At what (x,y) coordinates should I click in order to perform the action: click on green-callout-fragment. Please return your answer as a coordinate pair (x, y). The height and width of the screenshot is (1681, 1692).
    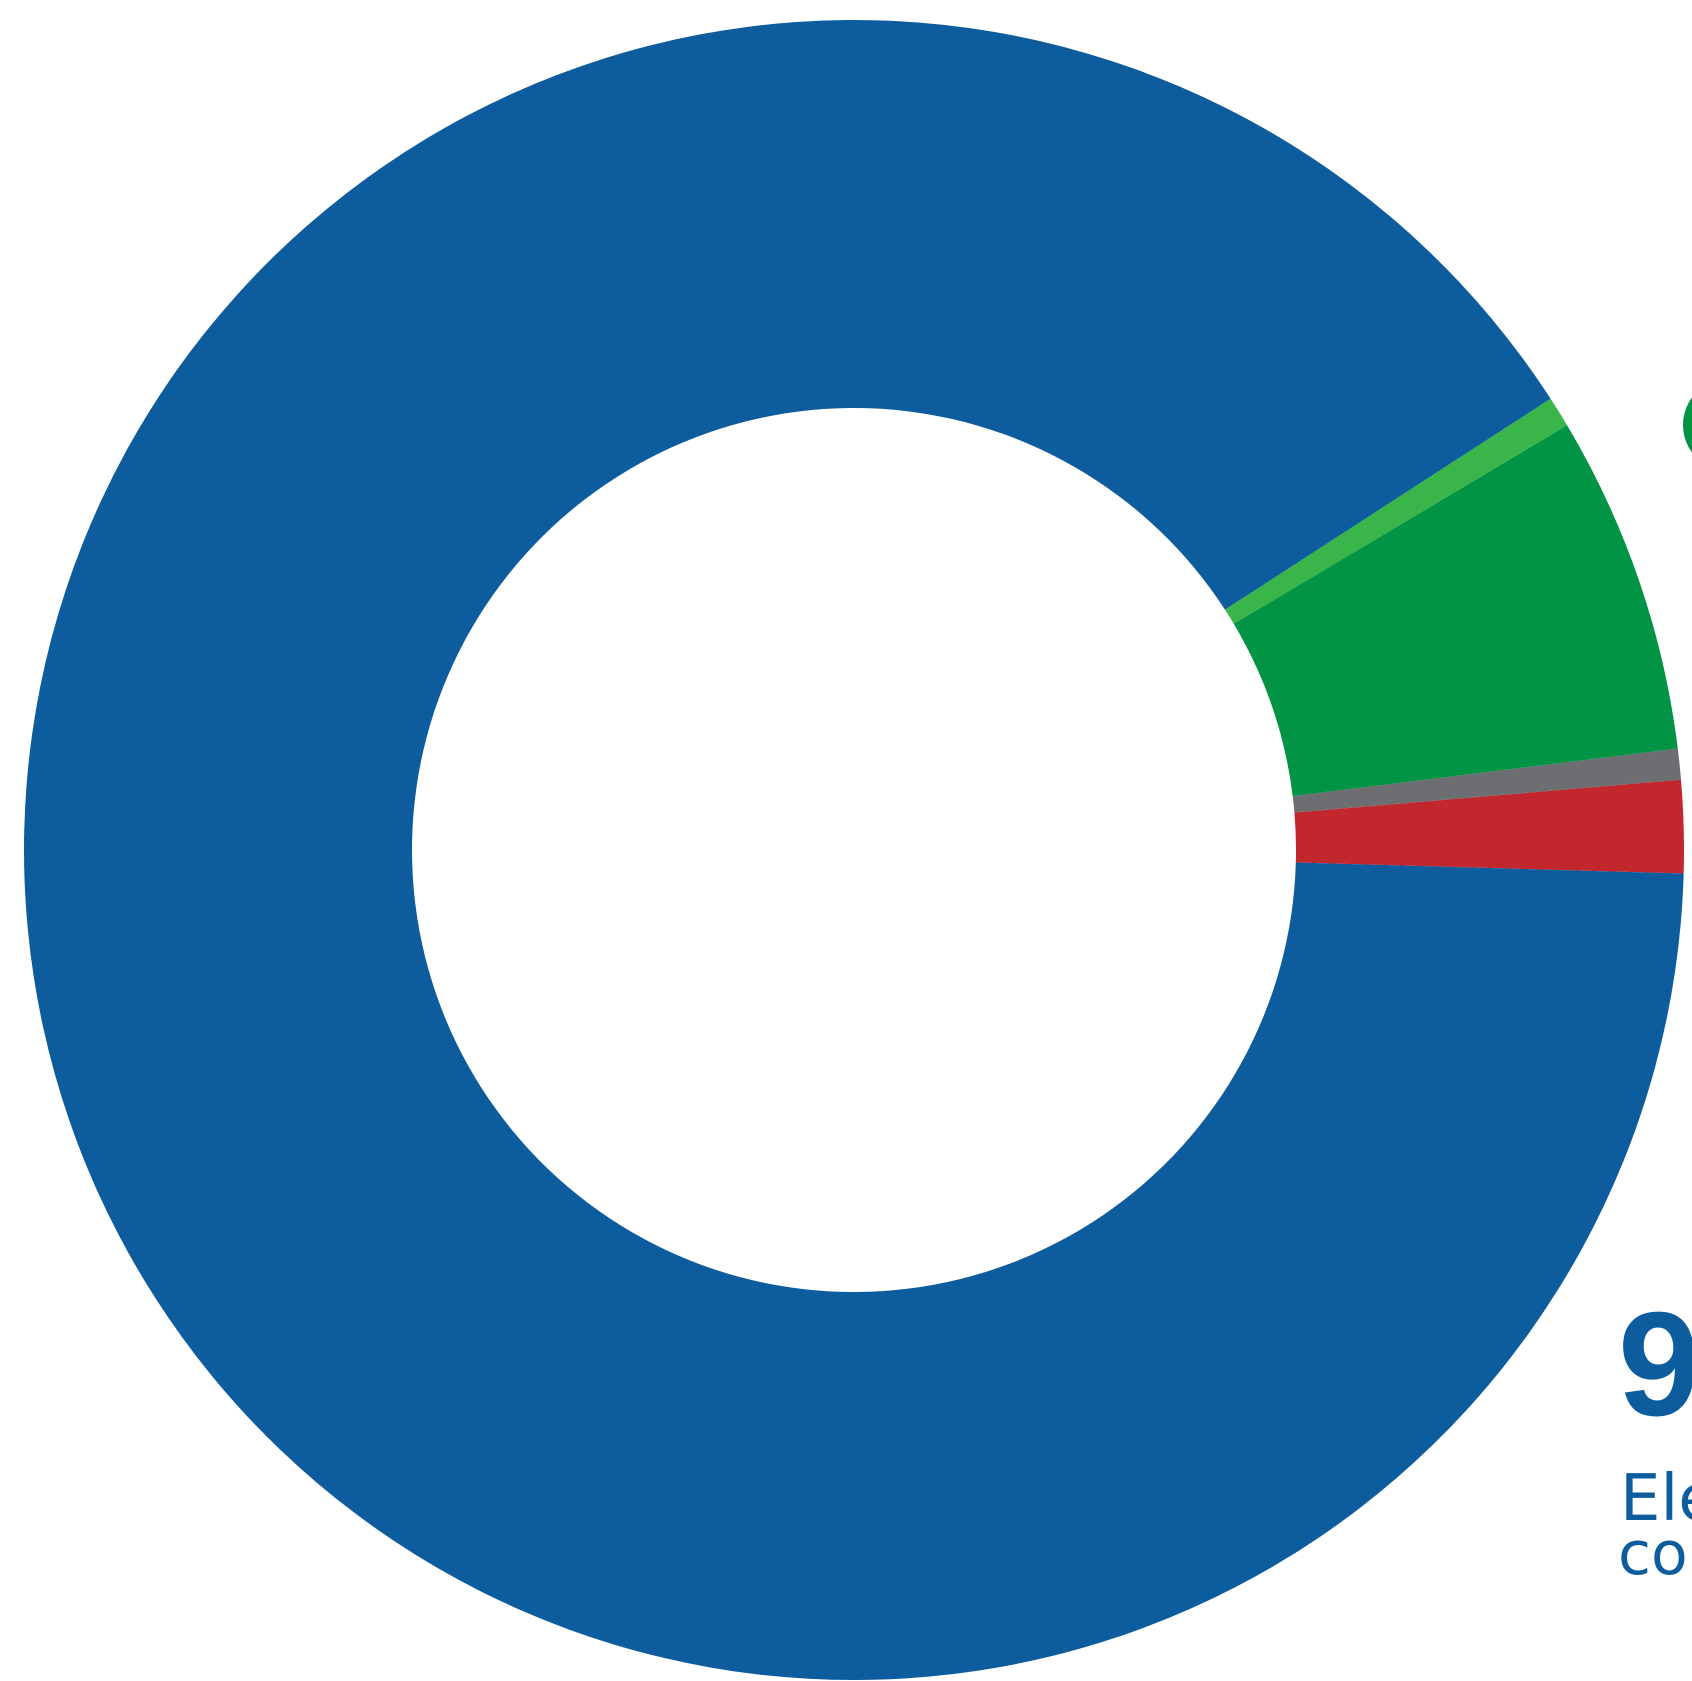
    Looking at the image, I should click on (1687, 425).